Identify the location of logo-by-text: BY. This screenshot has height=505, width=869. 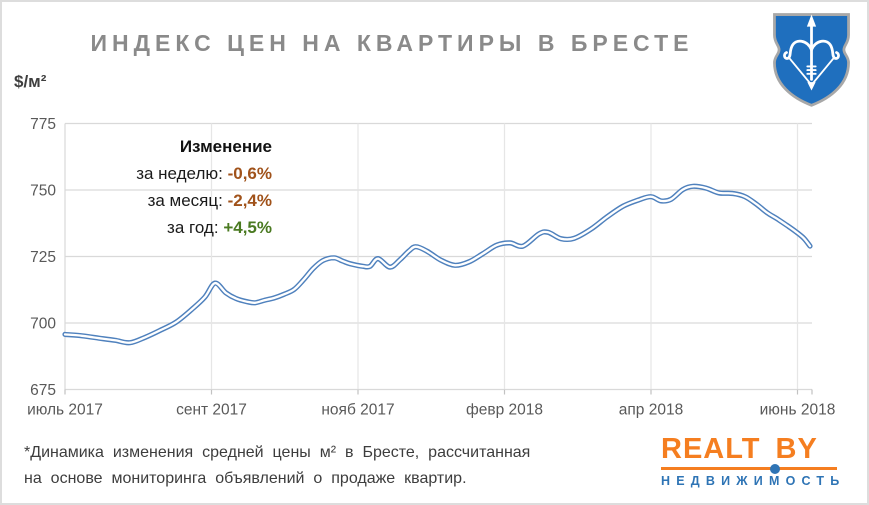
(796, 449).